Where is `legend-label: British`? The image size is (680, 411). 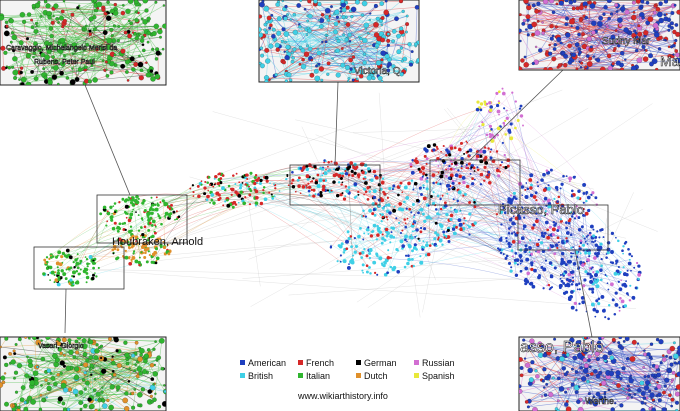 legend-label: British is located at coordinates (260, 376).